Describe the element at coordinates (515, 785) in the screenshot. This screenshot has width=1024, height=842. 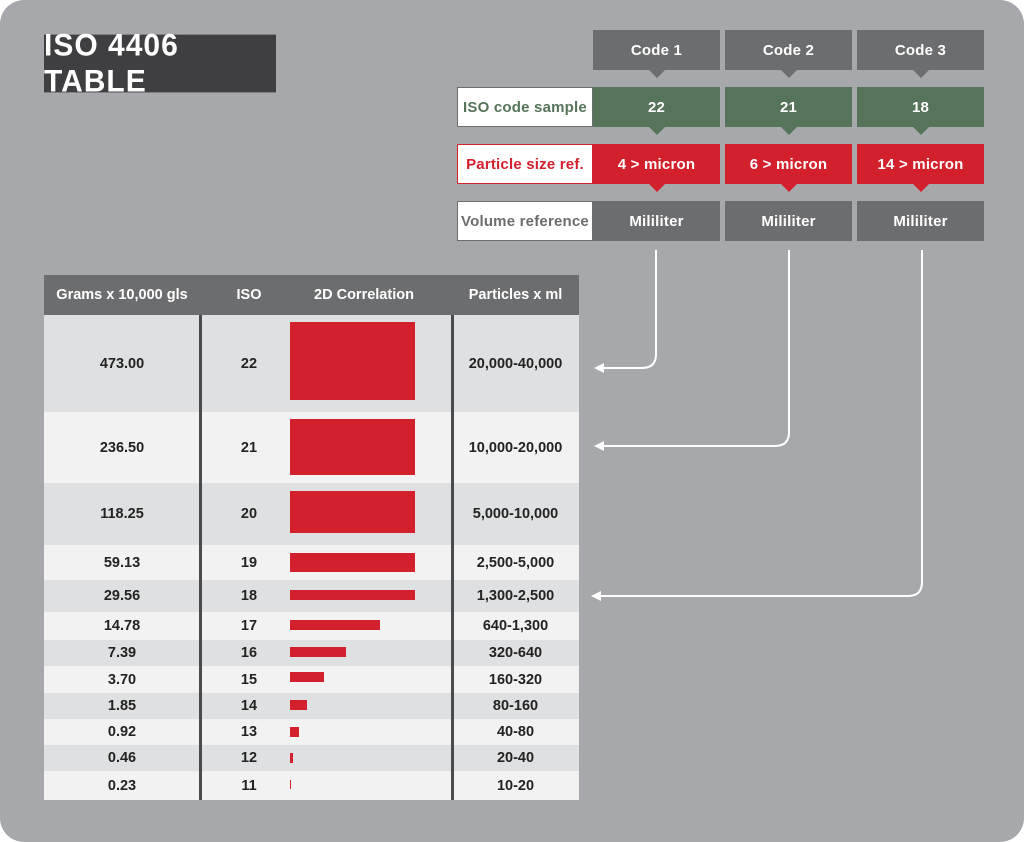
I see `particles-cell: 10-20` at that location.